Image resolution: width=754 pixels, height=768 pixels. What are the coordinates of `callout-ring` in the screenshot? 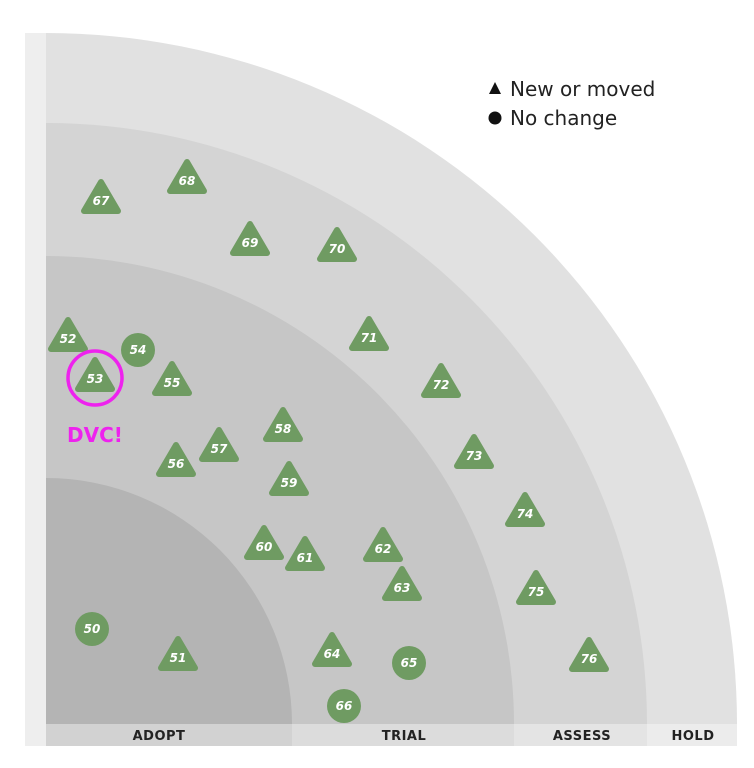 It's located at (95, 378).